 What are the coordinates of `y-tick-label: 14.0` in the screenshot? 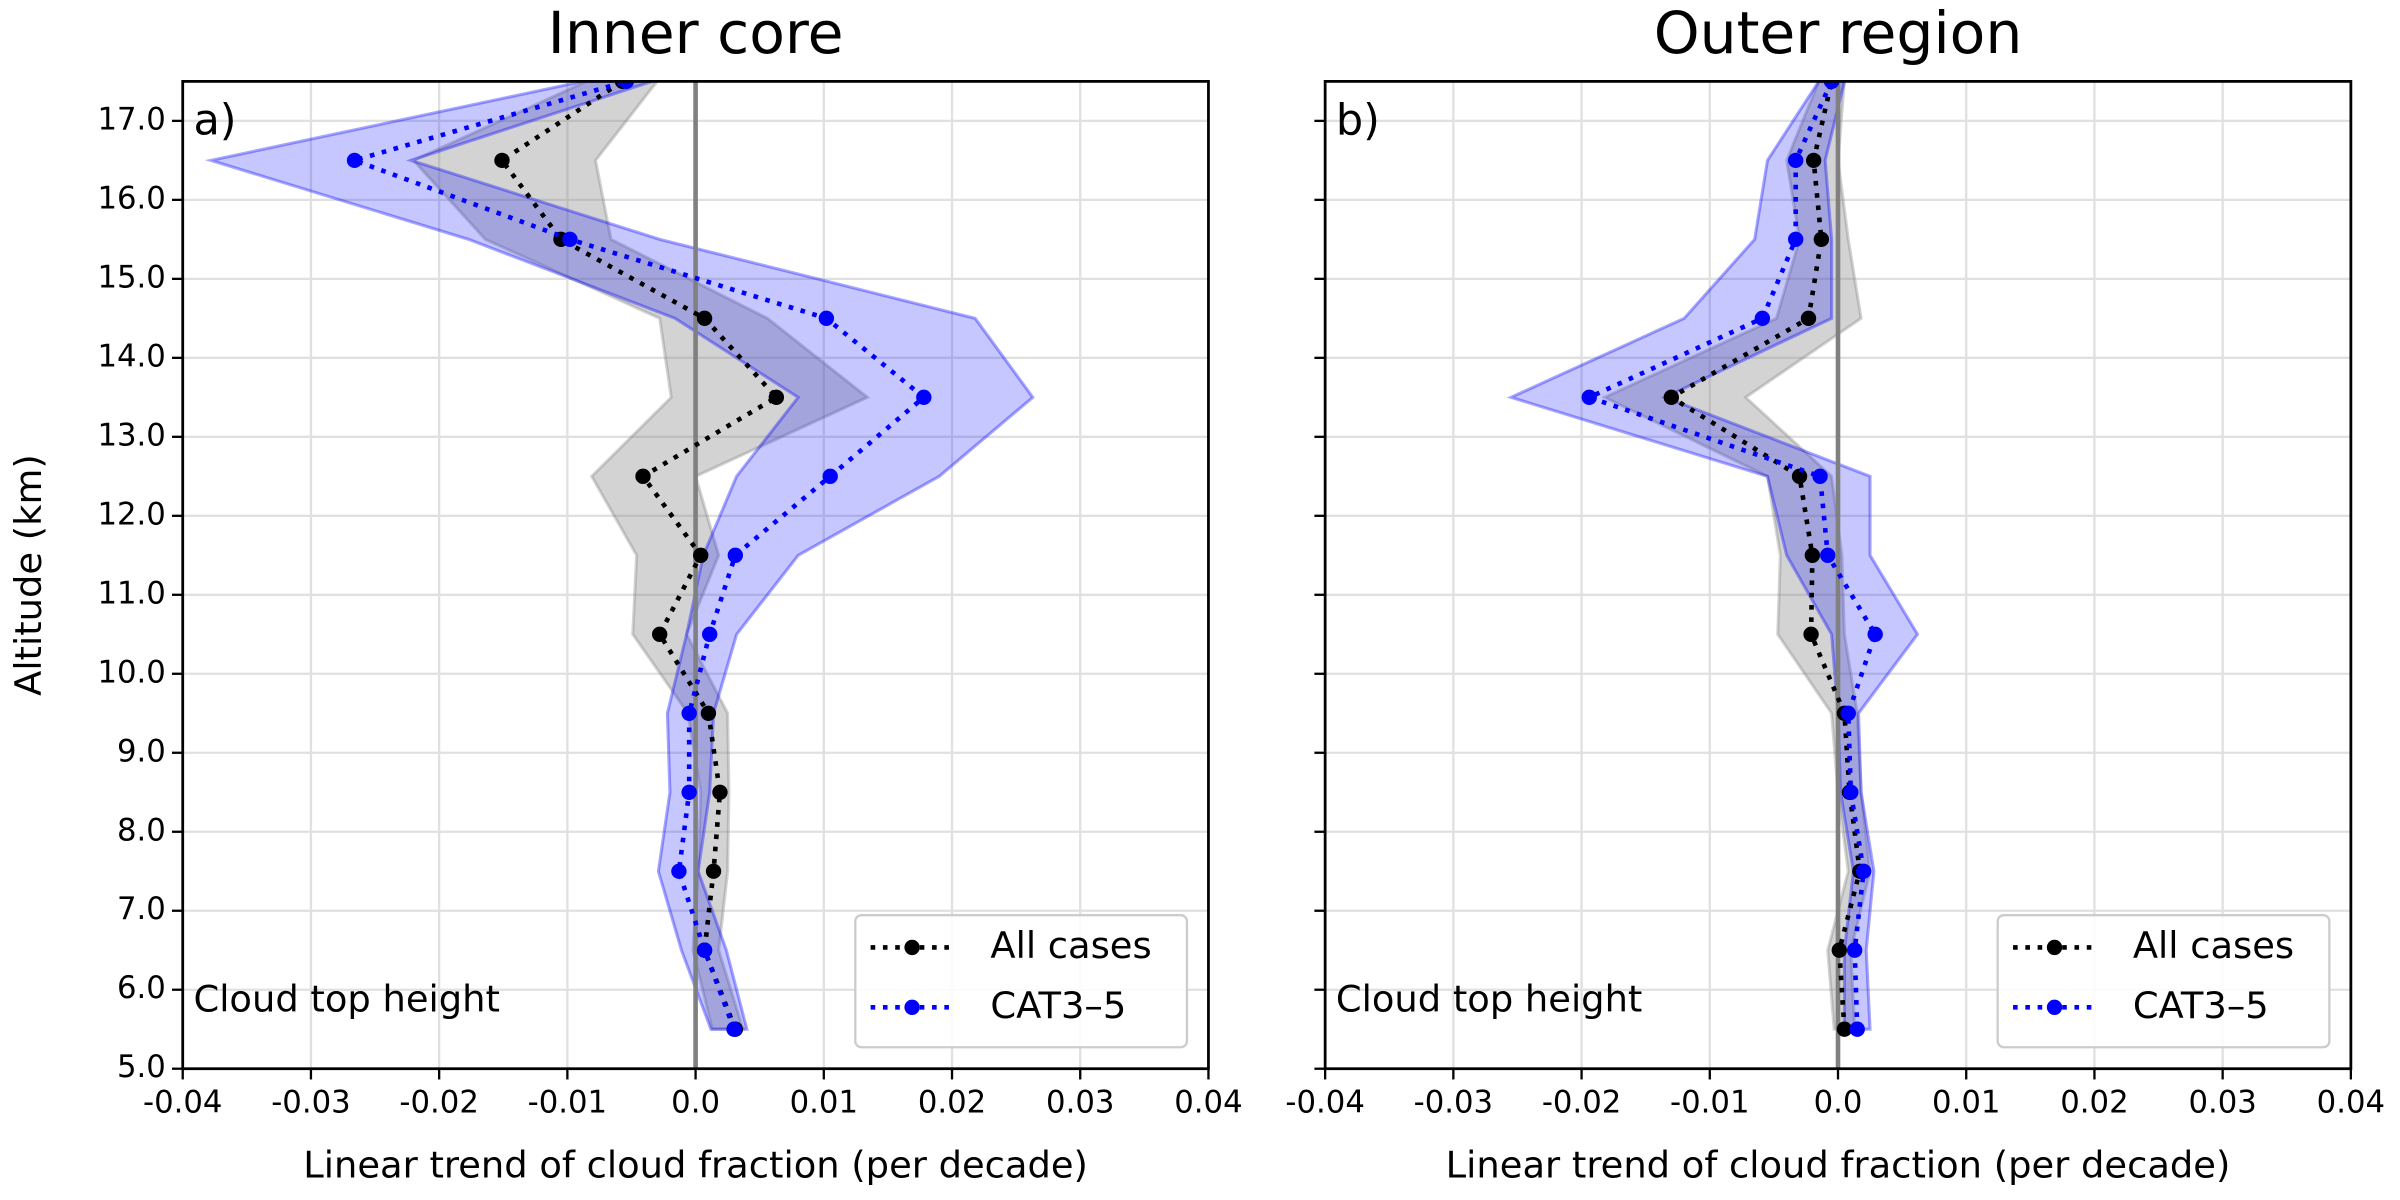 It's located at (131, 356).